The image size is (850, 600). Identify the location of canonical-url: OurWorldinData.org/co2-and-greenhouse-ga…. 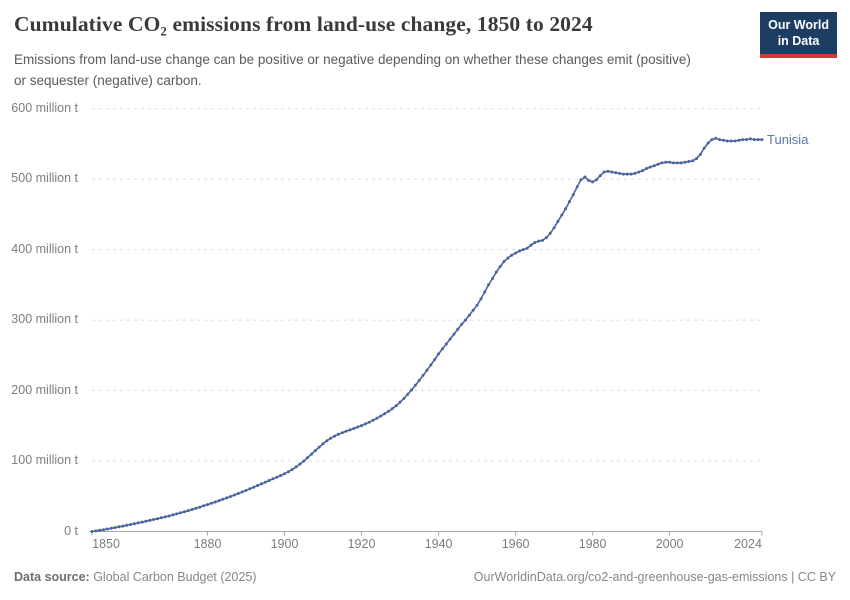
(654, 577).